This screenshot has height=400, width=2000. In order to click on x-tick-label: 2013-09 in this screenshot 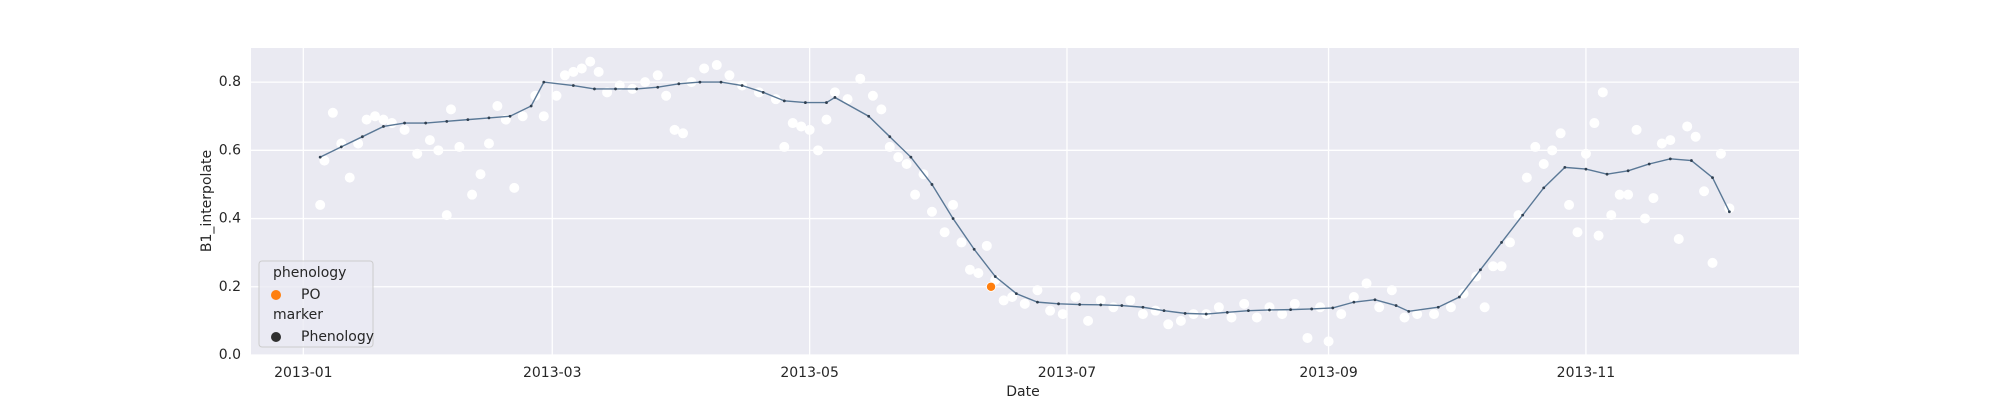, I will do `click(1328, 373)`.